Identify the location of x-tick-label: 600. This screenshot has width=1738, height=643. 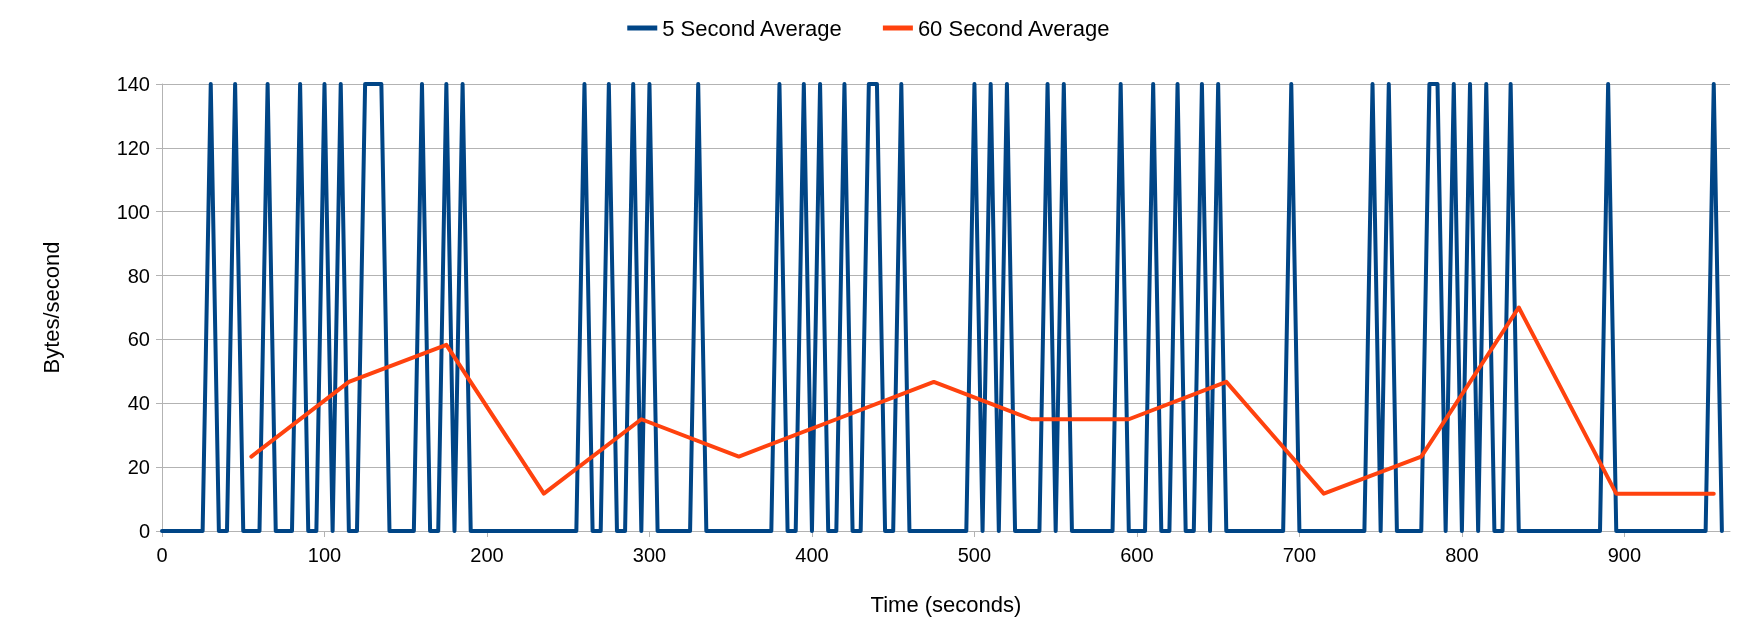
(1137, 555).